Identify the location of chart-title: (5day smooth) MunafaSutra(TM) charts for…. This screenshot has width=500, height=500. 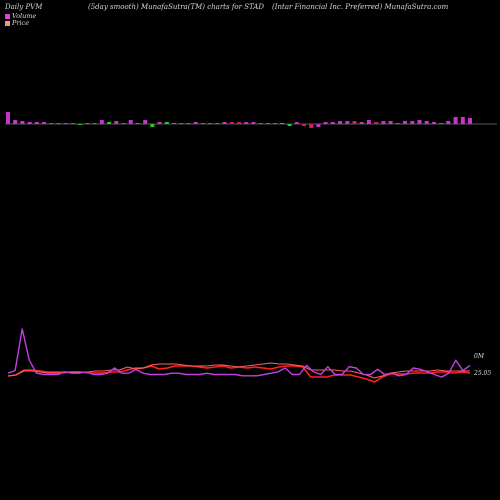
(176, 7).